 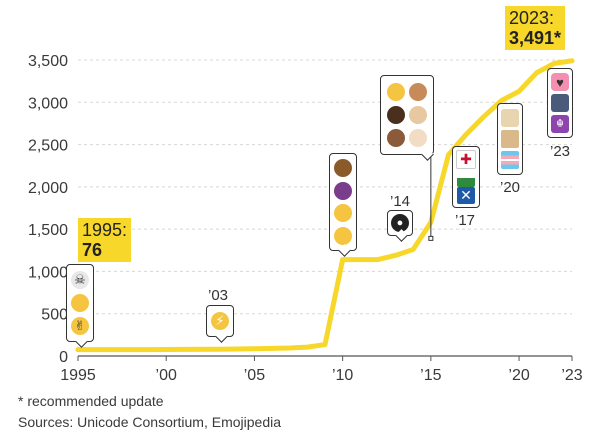 I want to click on thumbs-up-yellow-icon, so click(x=396, y=91).